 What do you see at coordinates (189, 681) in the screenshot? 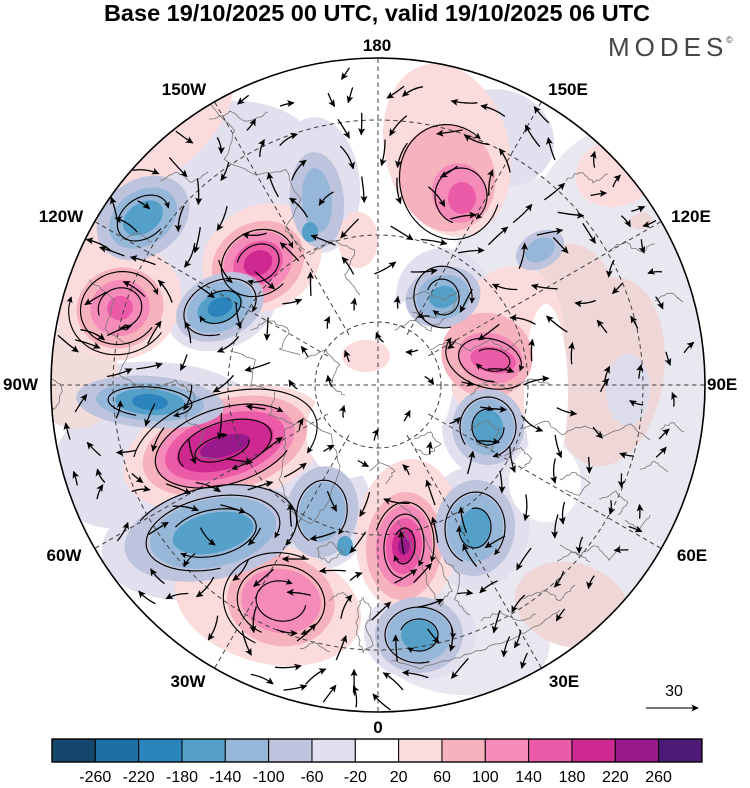
I see `svg-text: 30W` at bounding box center [189, 681].